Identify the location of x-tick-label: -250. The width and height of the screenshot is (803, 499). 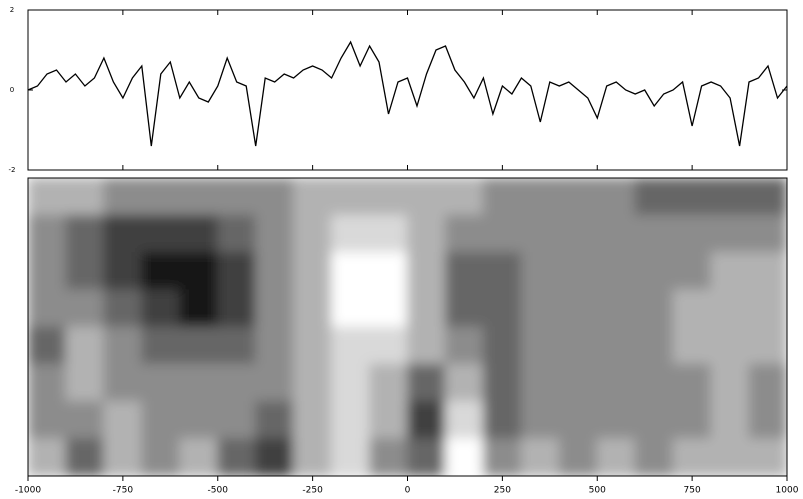
(312, 491).